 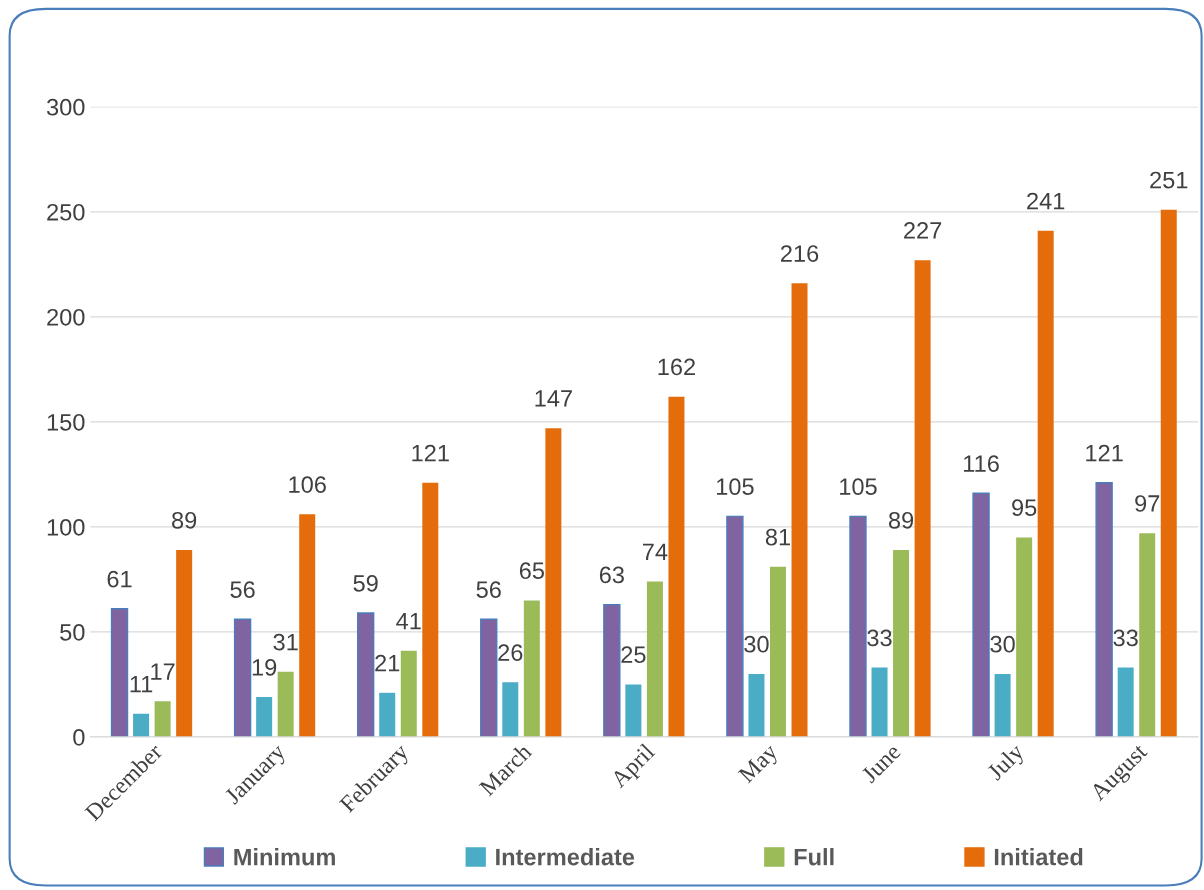 I want to click on data-label: 26, so click(x=510, y=652).